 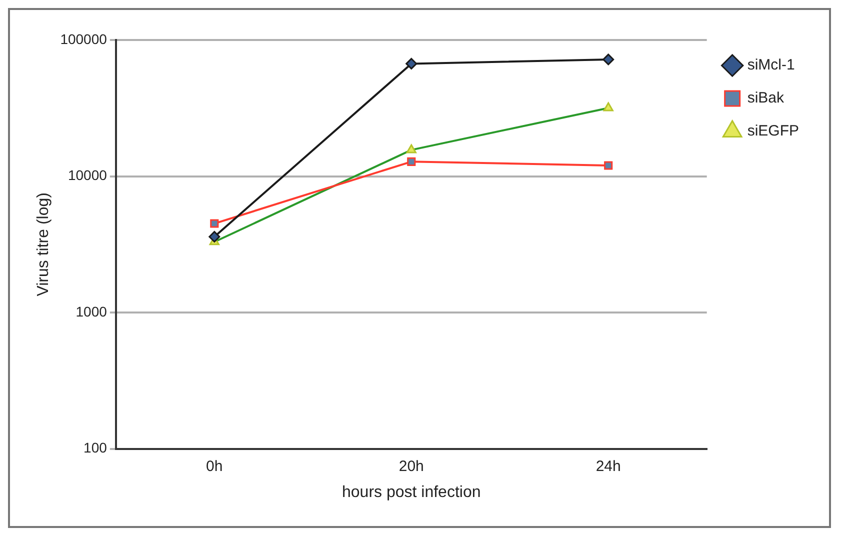 I want to click on legend-label: siMcl-1, so click(x=771, y=65).